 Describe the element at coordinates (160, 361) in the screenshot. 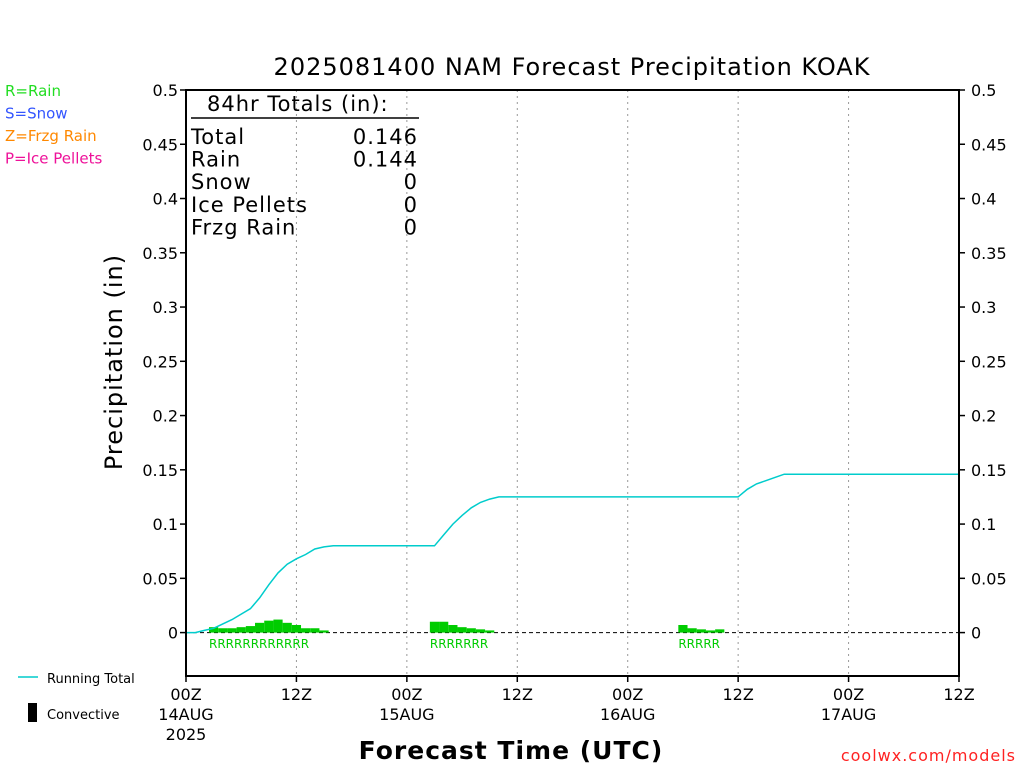

I see `y-tick-label-left: 0.25` at that location.